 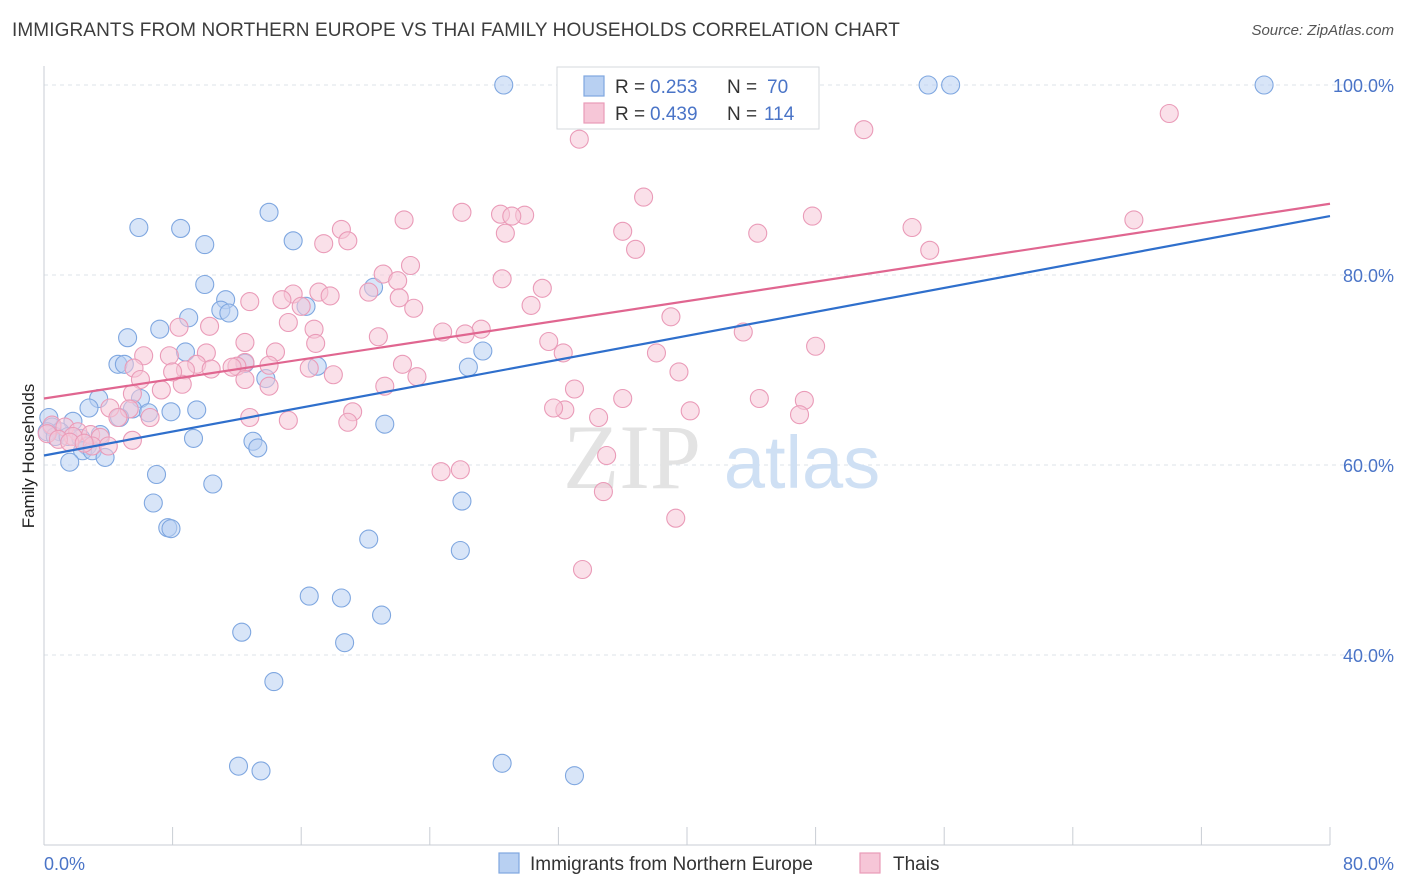 I want to click on legend-n-value: 70, so click(x=777, y=87).